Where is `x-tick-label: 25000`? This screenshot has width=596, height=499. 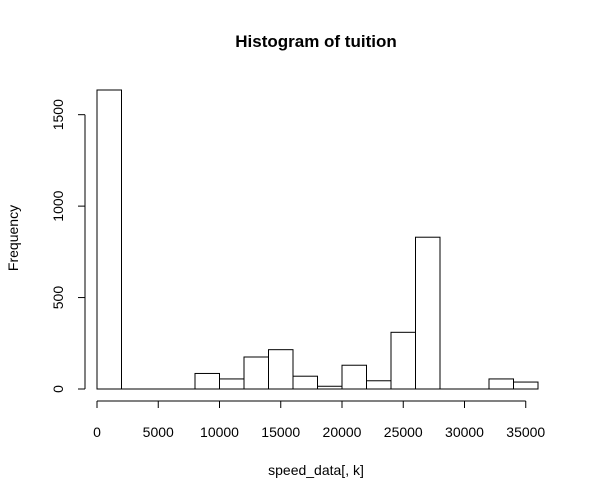
x-tick-label: 25000 is located at coordinates (403, 432).